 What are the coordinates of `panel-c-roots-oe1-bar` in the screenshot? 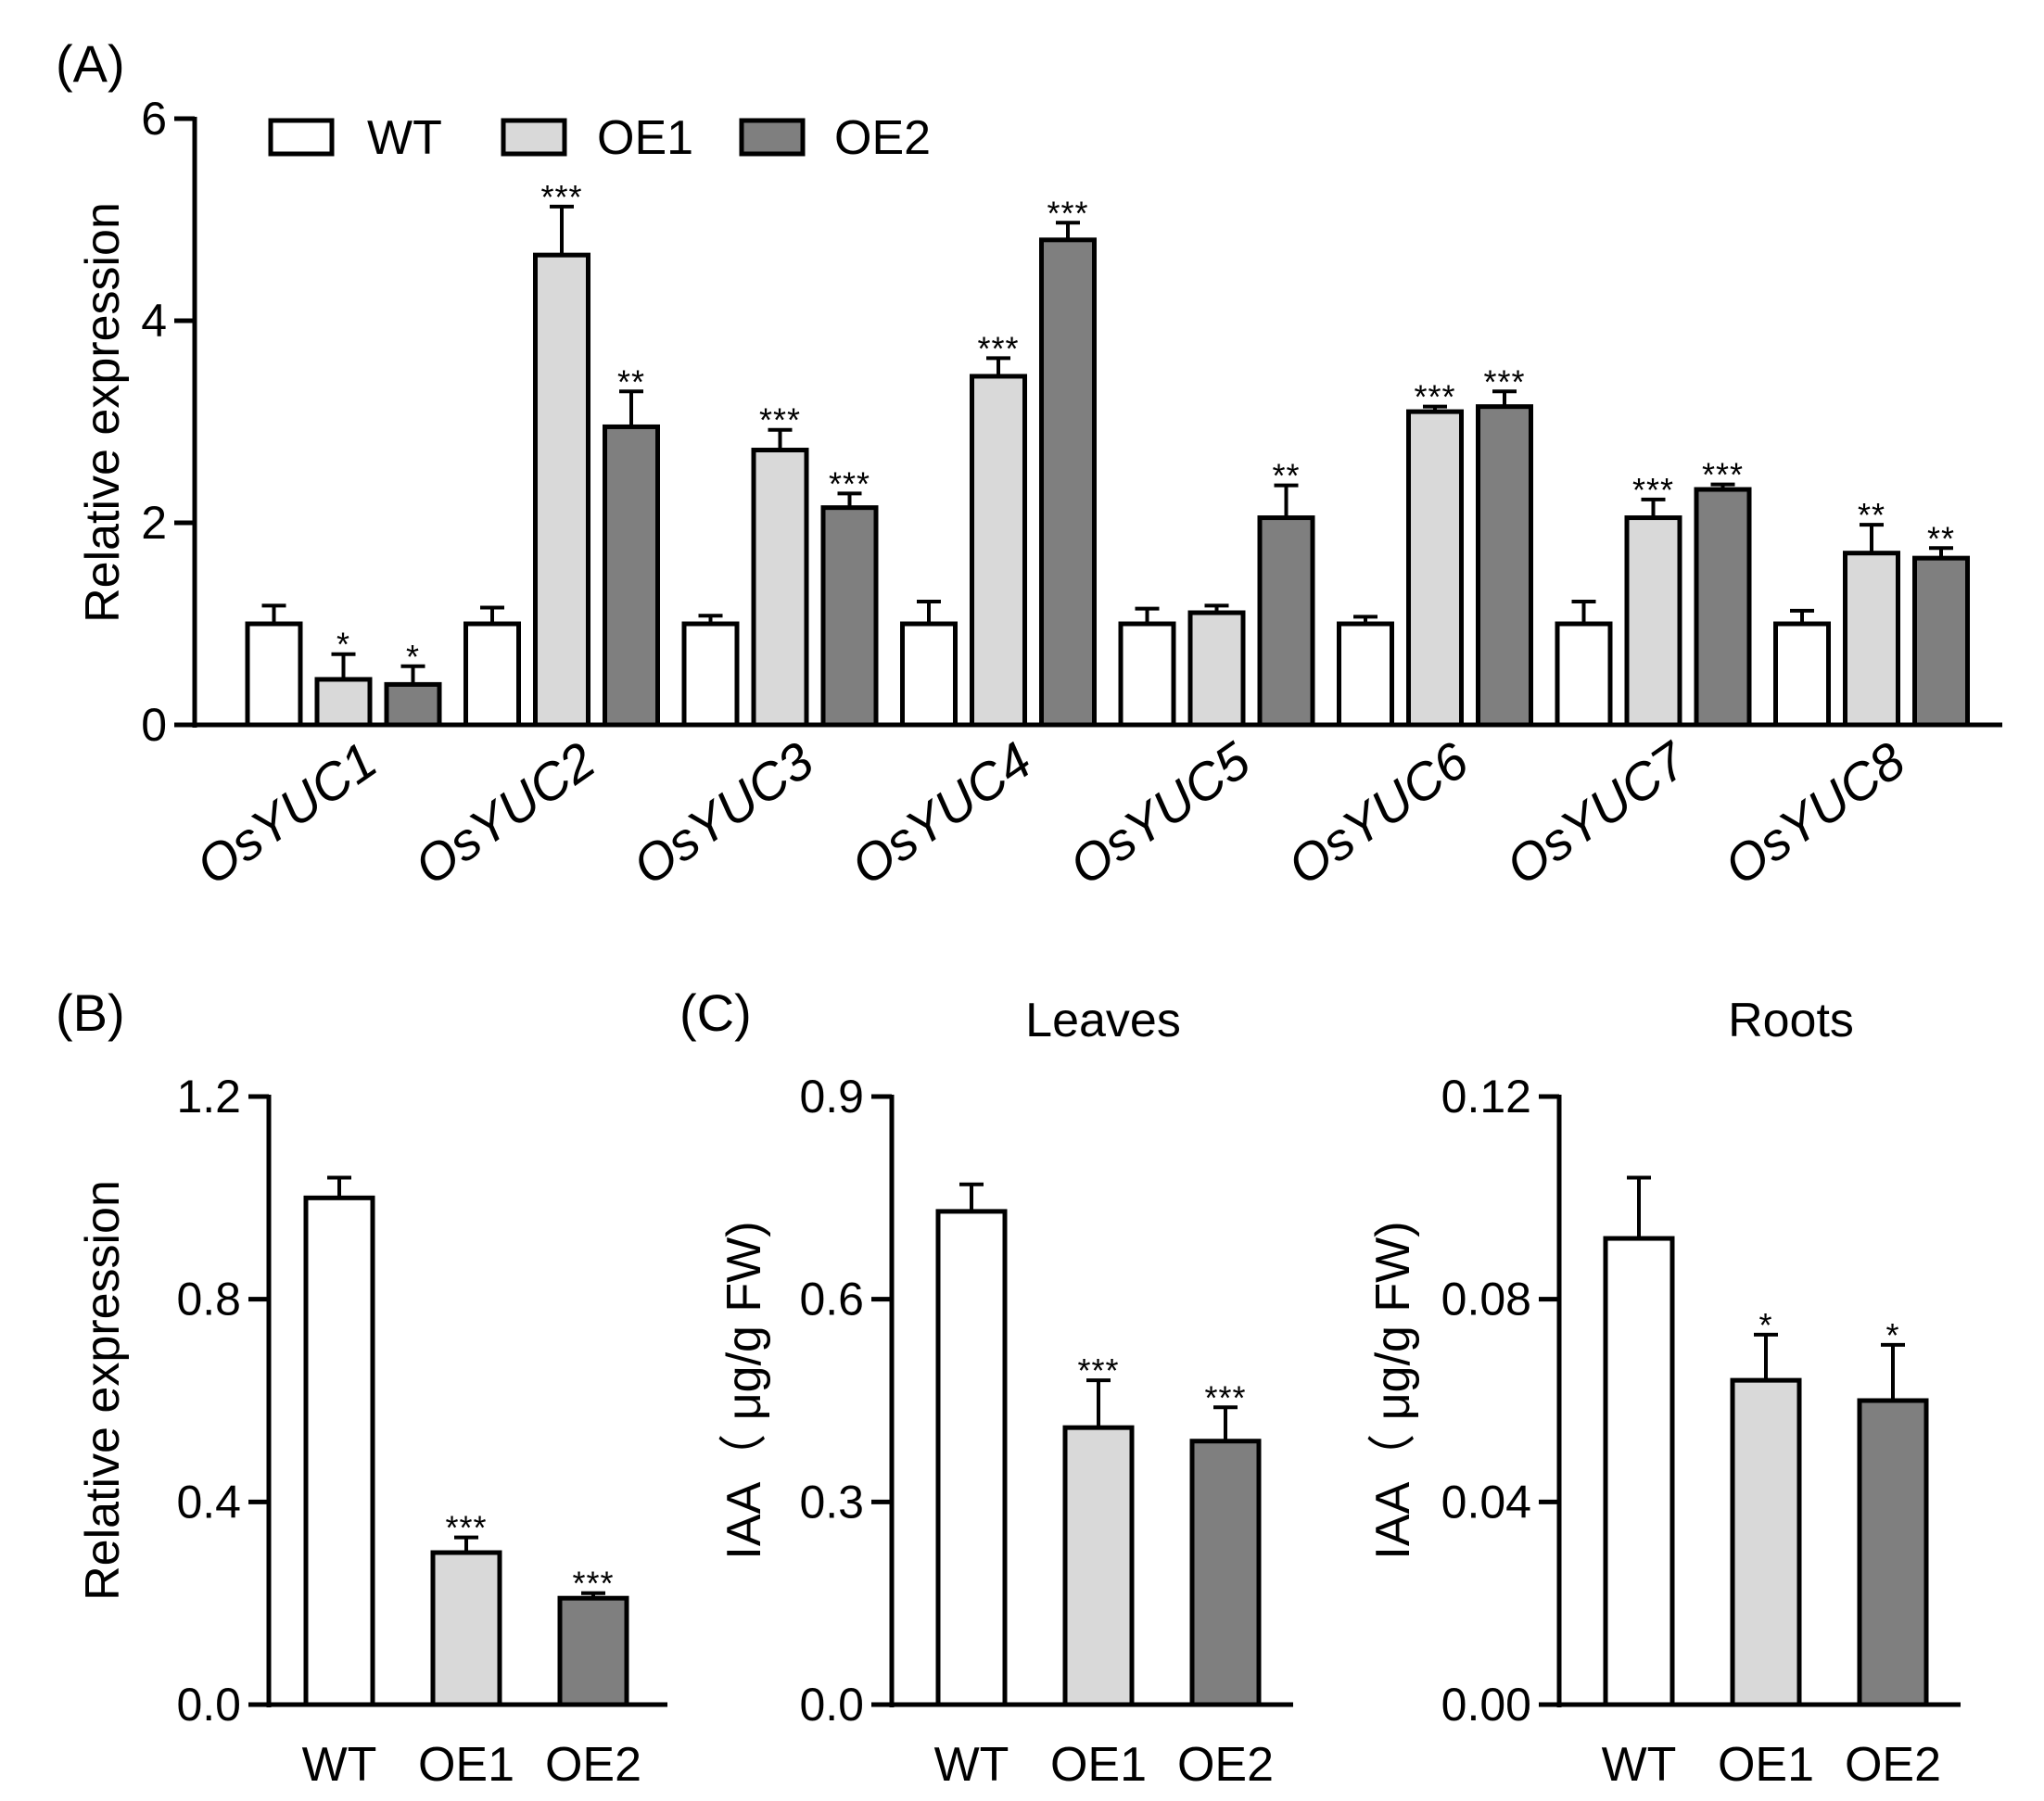 It's located at (1766, 1542).